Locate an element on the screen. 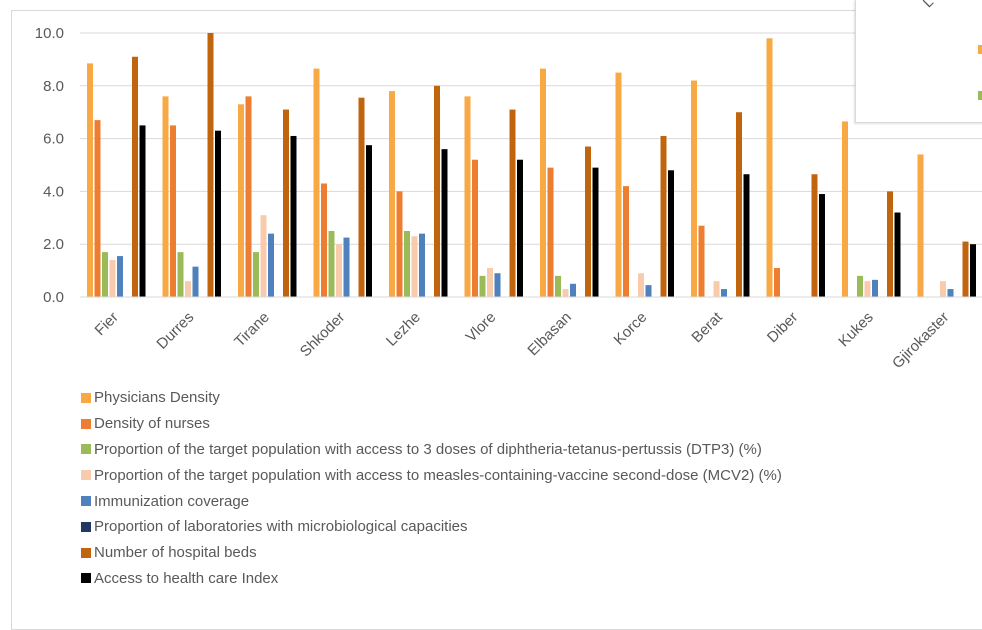 Image resolution: width=982 pixels, height=630 pixels. x-tick-label: Vlore is located at coordinates (481, 327).